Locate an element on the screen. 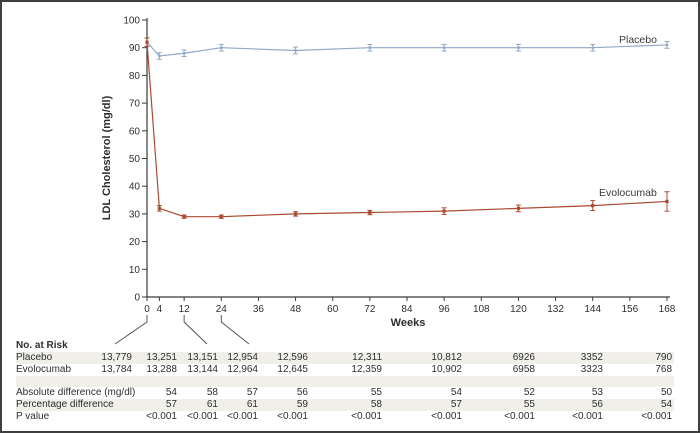  cell-value: 790 is located at coordinates (664, 357).